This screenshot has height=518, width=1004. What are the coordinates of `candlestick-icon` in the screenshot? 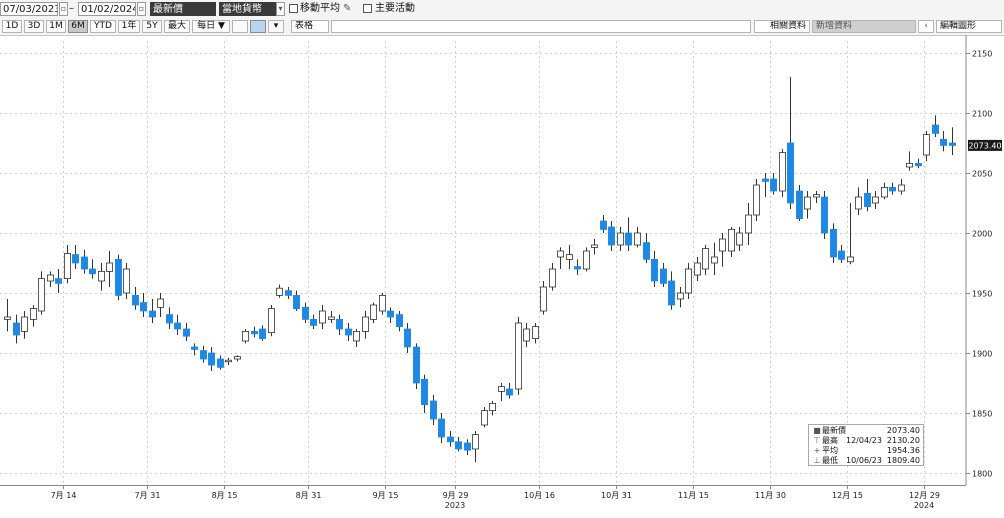 It's located at (258, 26).